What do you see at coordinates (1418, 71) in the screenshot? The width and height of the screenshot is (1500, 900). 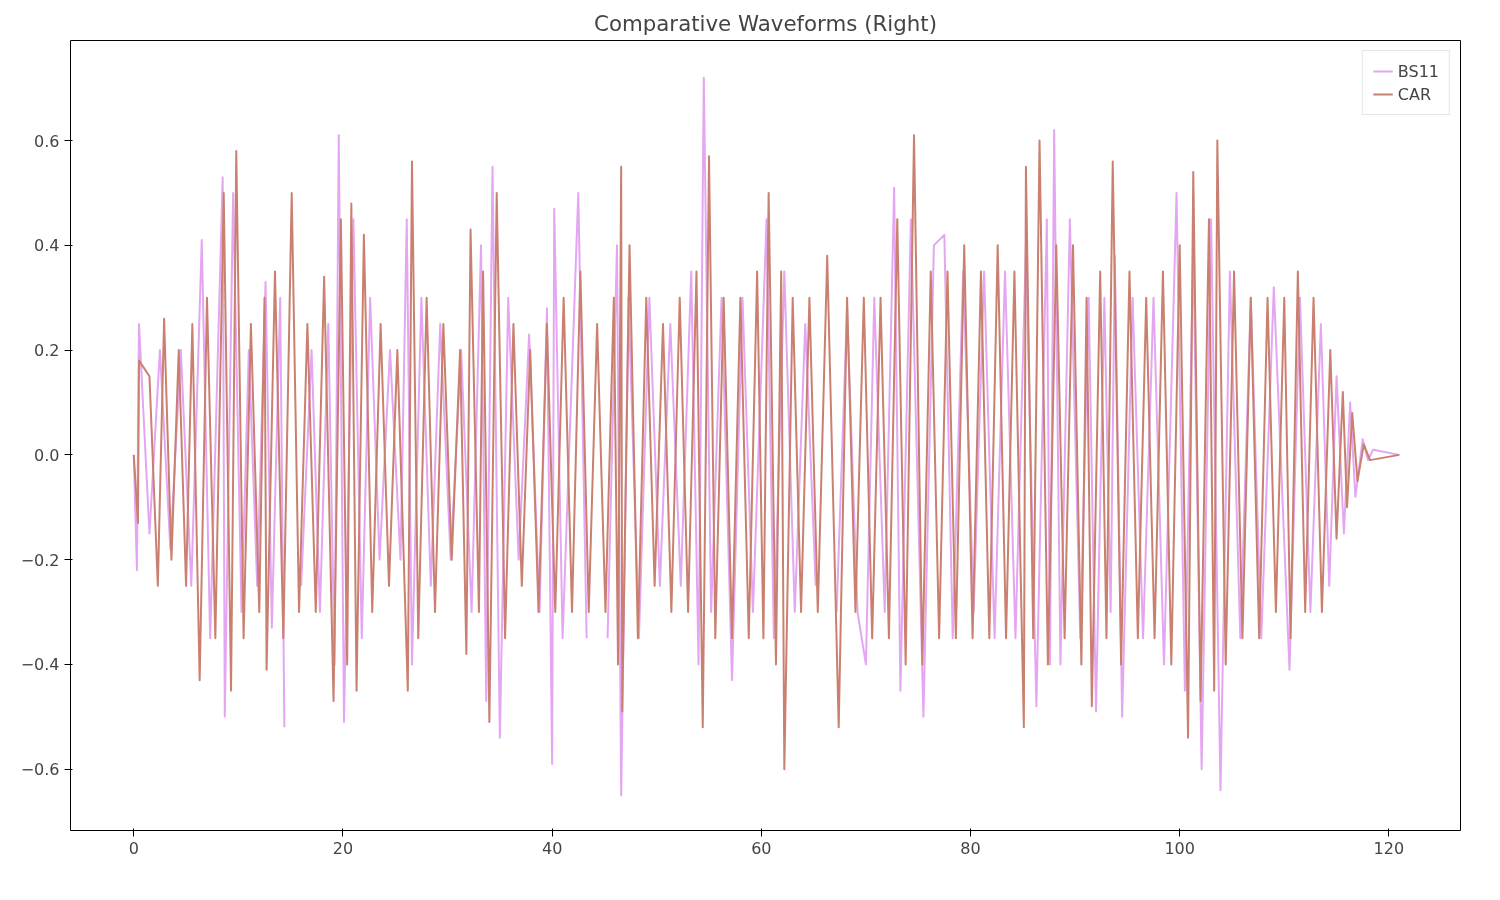 I see `legend-label: BS11` at bounding box center [1418, 71].